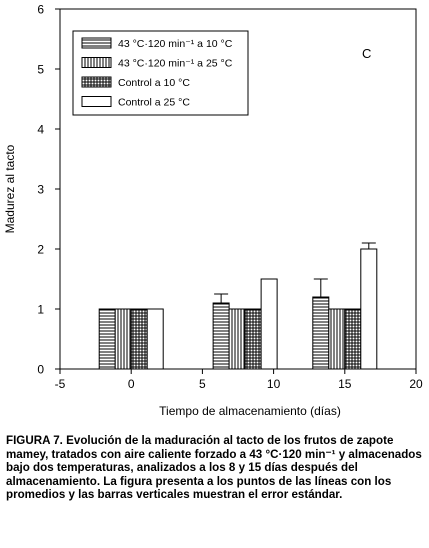 Image resolution: width=429 pixels, height=548 pixels. What do you see at coordinates (40, 130) in the screenshot?
I see `y-tick-label: 4` at bounding box center [40, 130].